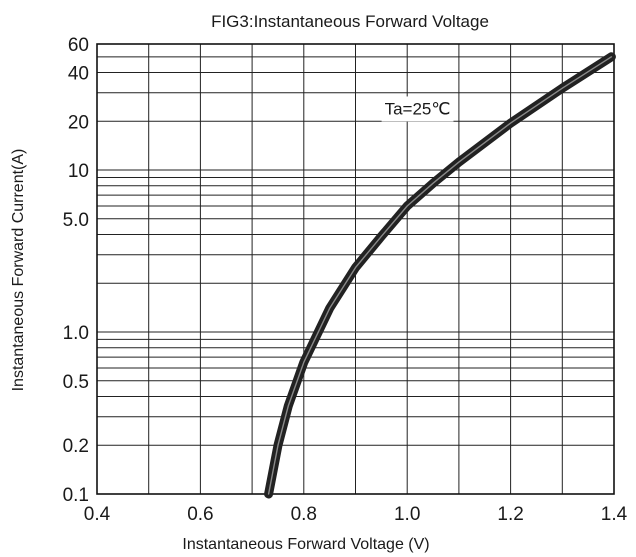 This screenshot has width=636, height=557. What do you see at coordinates (356, 514) in the screenshot?
I see `x-axis-ticks: 0.4 0.6 0.8 1.0 1.2 1.4` at bounding box center [356, 514].